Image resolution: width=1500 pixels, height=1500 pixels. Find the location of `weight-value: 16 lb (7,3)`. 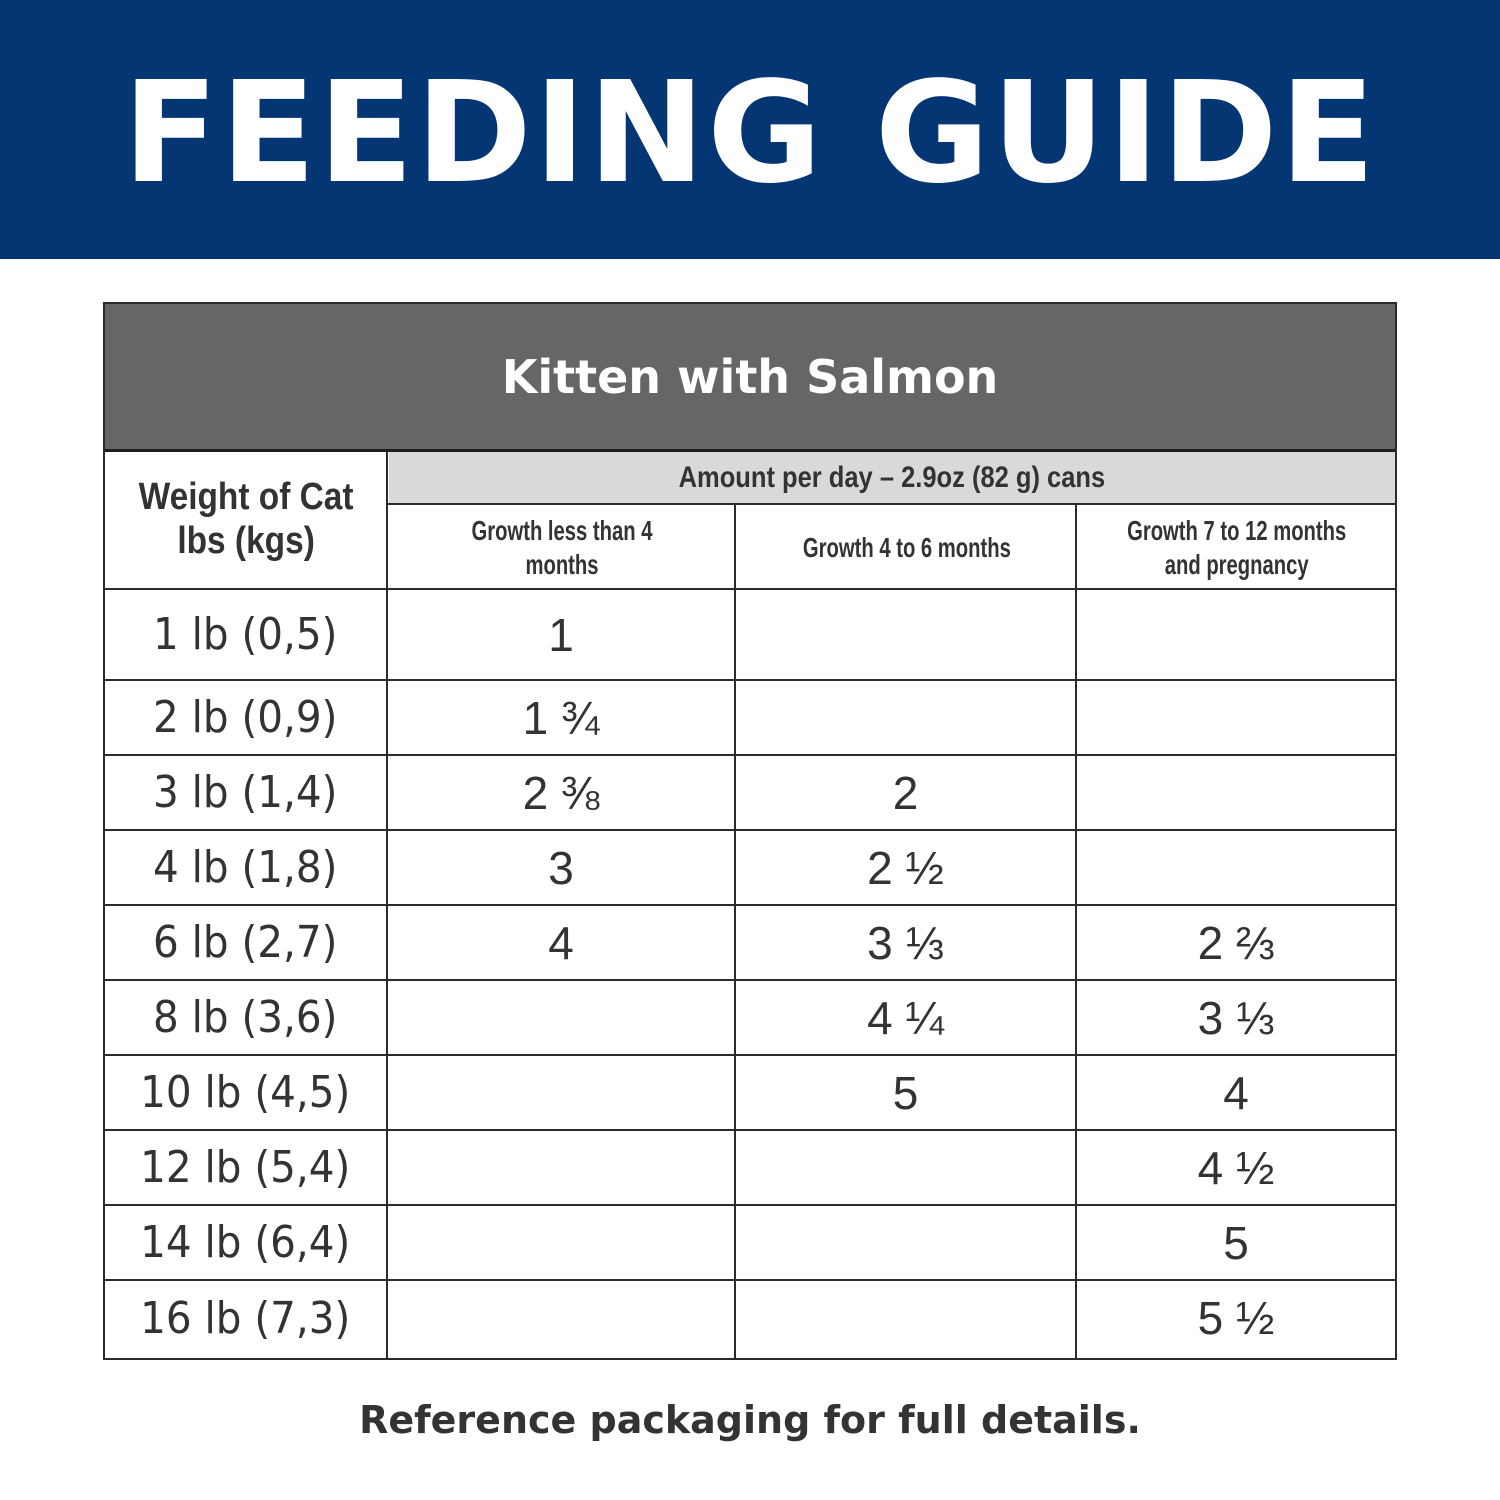

weight-value: 16 lb (7,3) is located at coordinates (245, 1318).